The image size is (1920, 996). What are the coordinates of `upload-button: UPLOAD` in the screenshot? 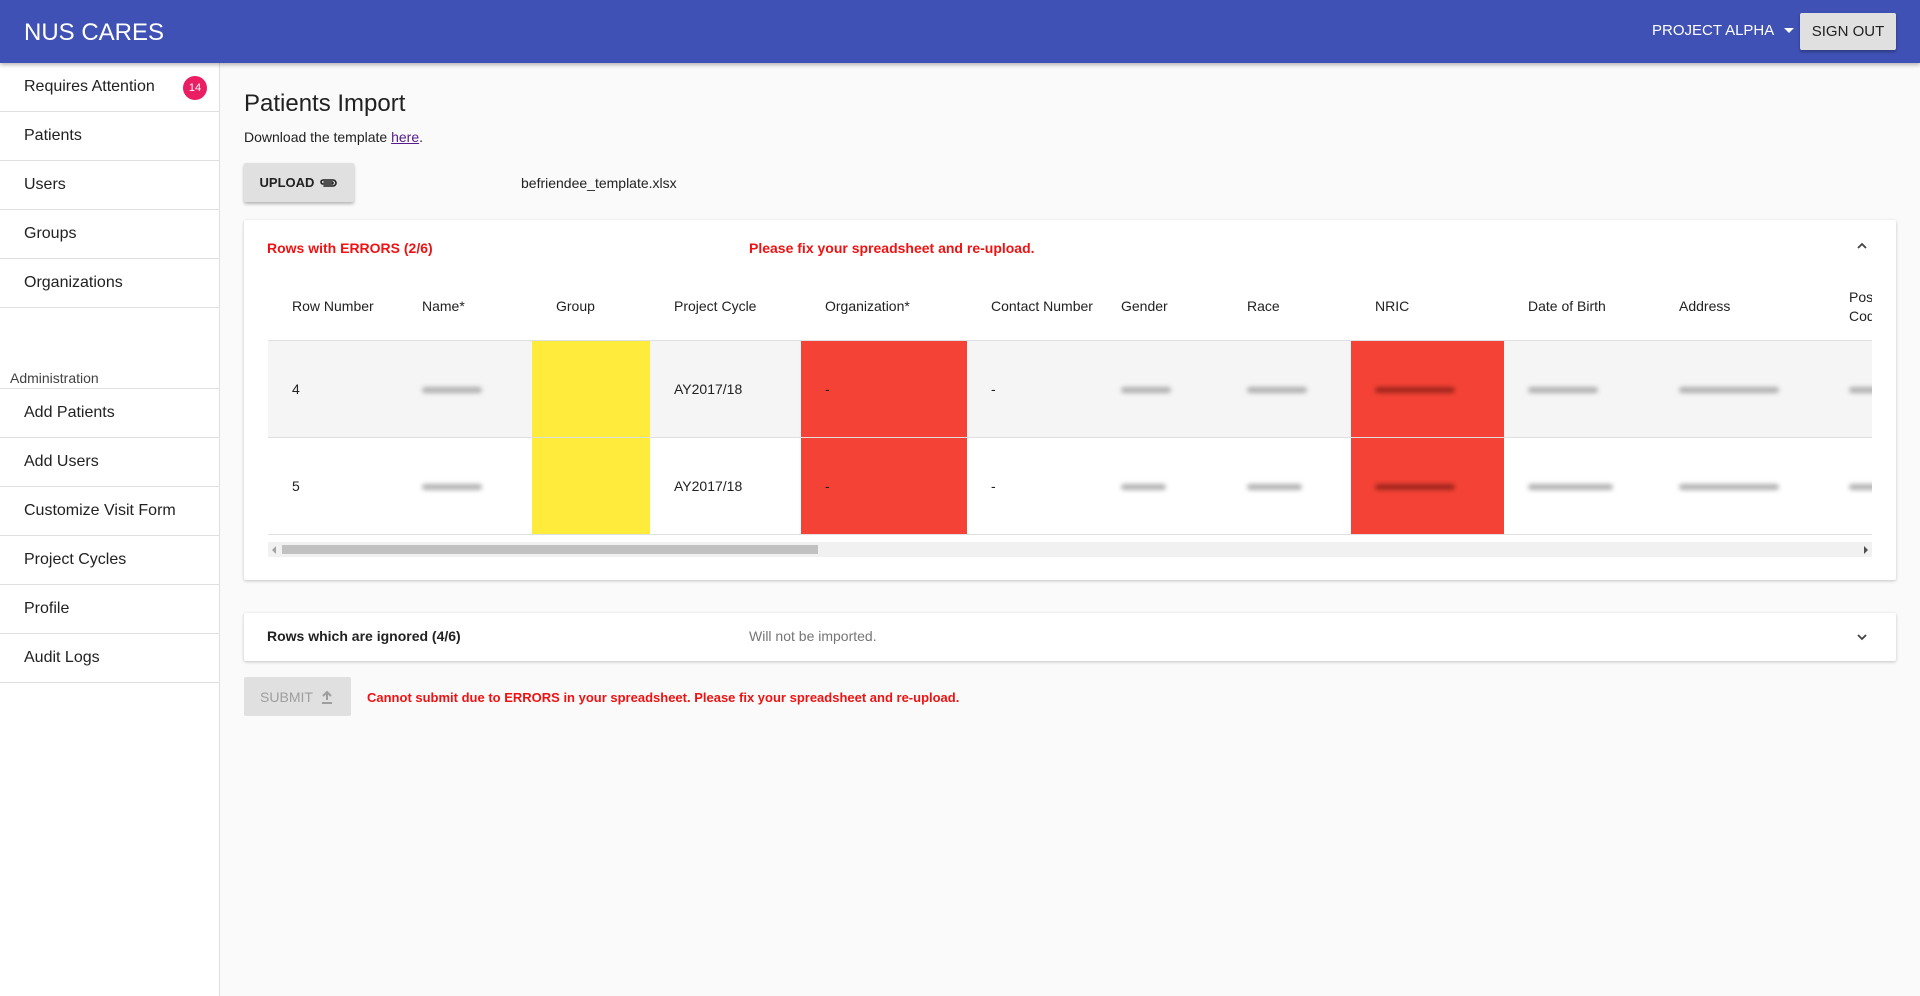 It's located at (299, 182).